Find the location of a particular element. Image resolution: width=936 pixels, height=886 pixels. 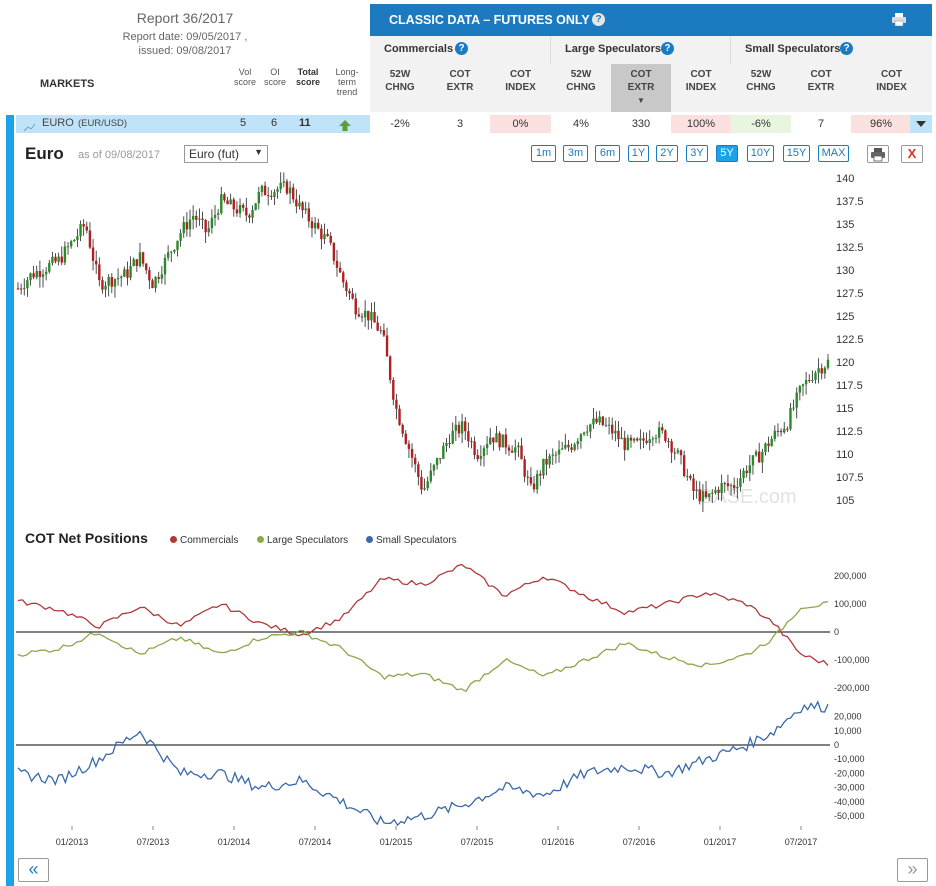

close-chart-button: X is located at coordinates (912, 154).